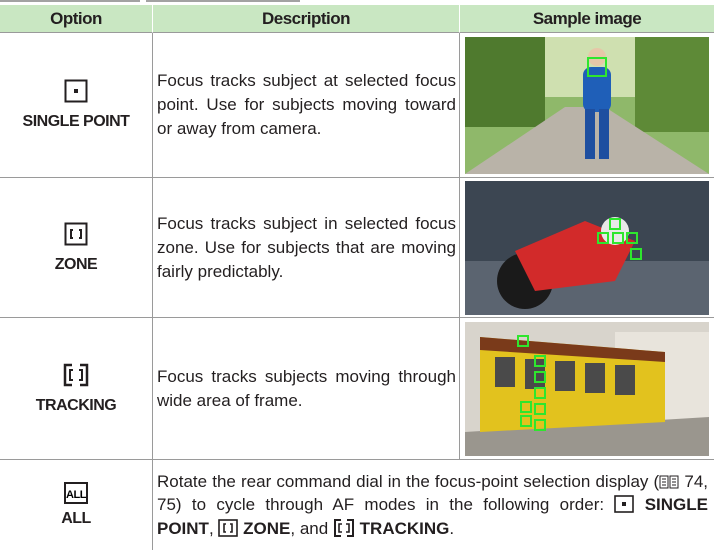  I want to click on page-ref: 74, 75, so click(432, 493).